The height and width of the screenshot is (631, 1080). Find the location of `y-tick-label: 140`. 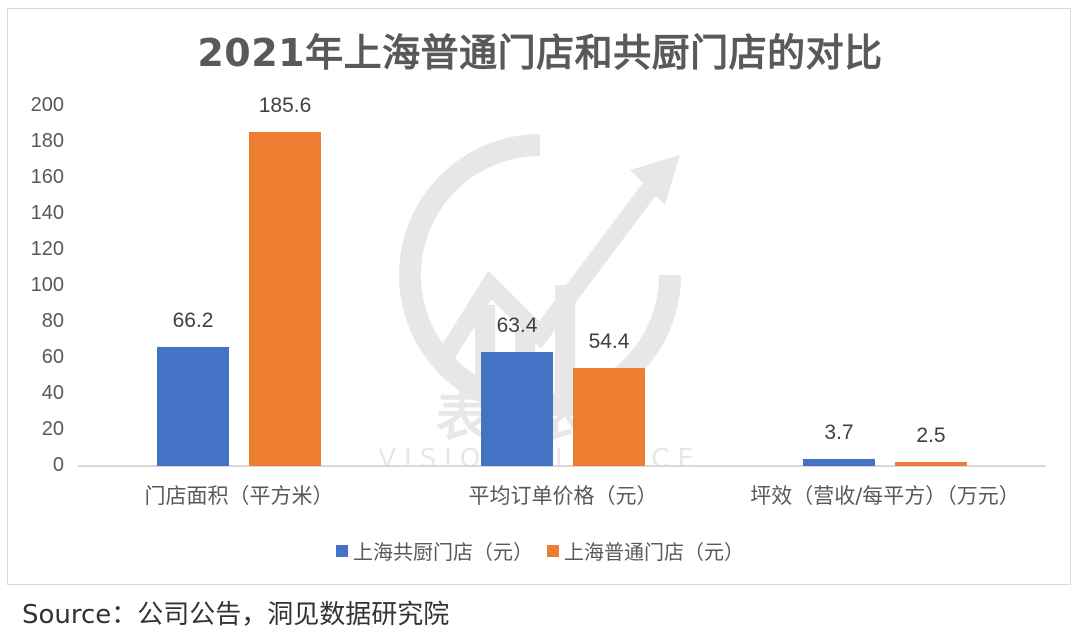

y-tick-label: 140 is located at coordinates (47, 213).